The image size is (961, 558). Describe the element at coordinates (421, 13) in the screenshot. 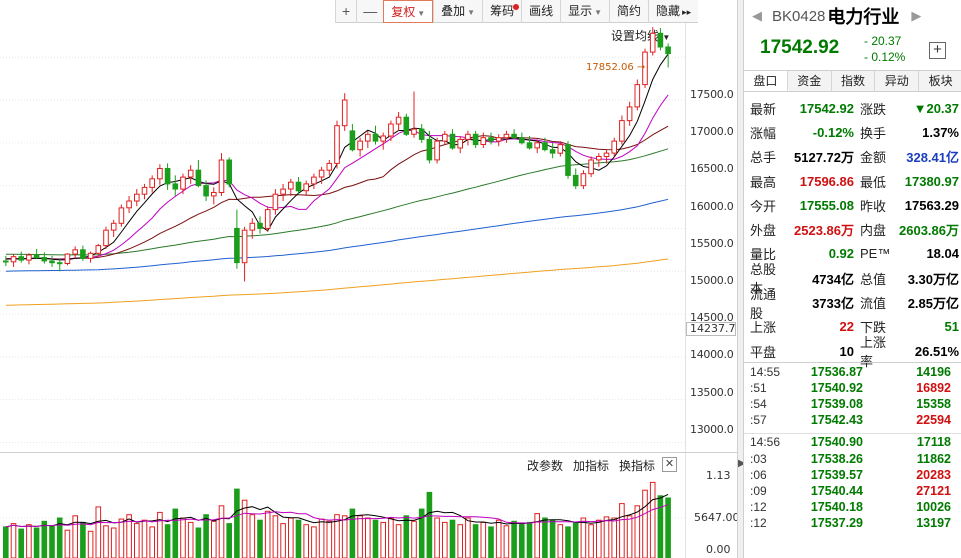

I see `chevron-down-icon: ▼` at that location.